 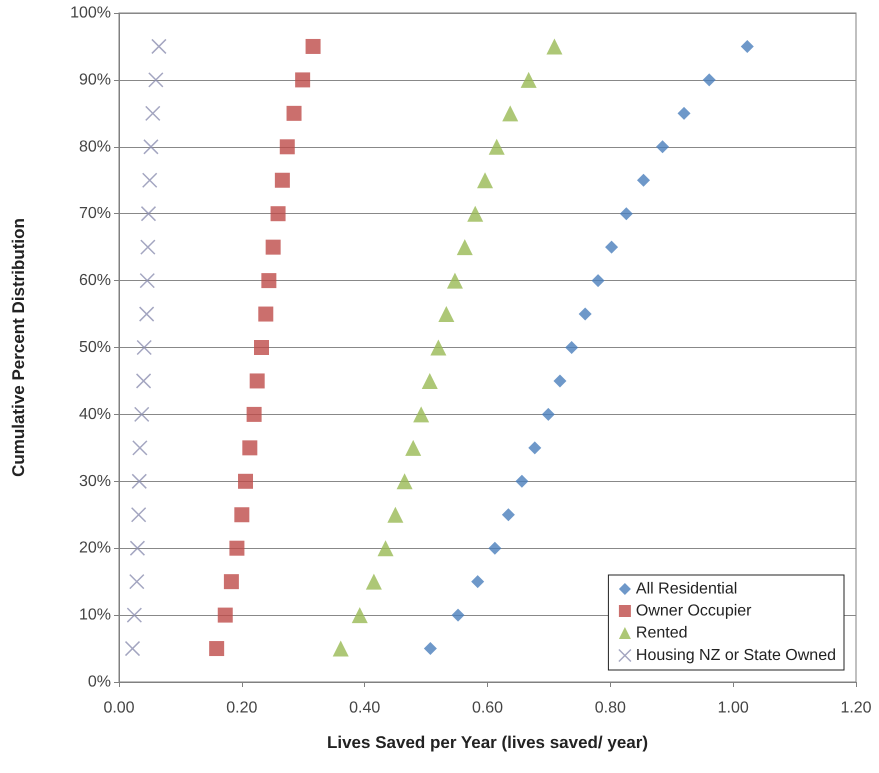 I want to click on x-axis-title: Lives Saved per Year (lives saved/ year), so click(x=487, y=742).